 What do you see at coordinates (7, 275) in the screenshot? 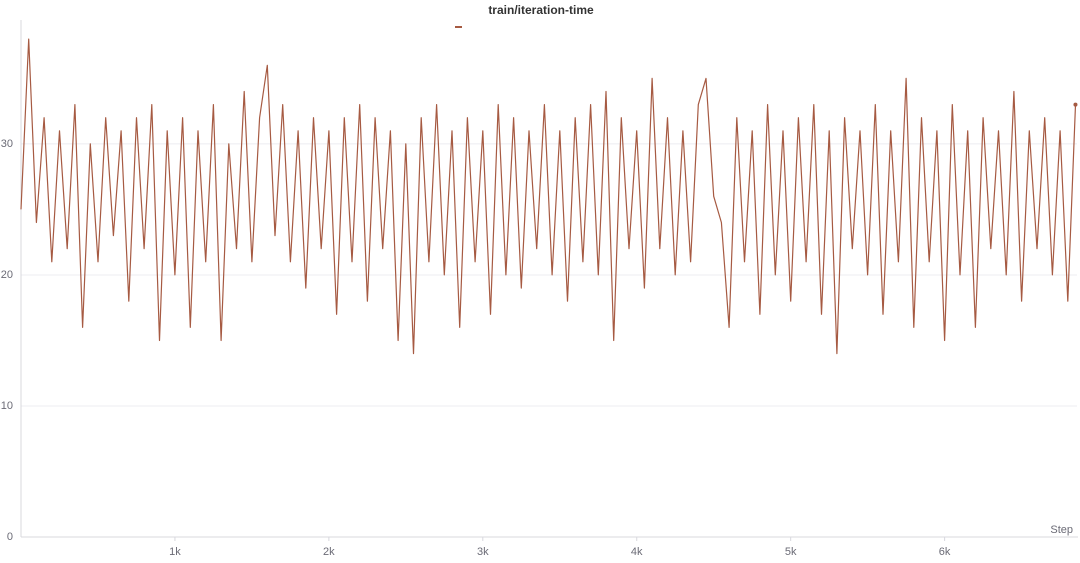
I see `y-tick-label: 20` at bounding box center [7, 275].